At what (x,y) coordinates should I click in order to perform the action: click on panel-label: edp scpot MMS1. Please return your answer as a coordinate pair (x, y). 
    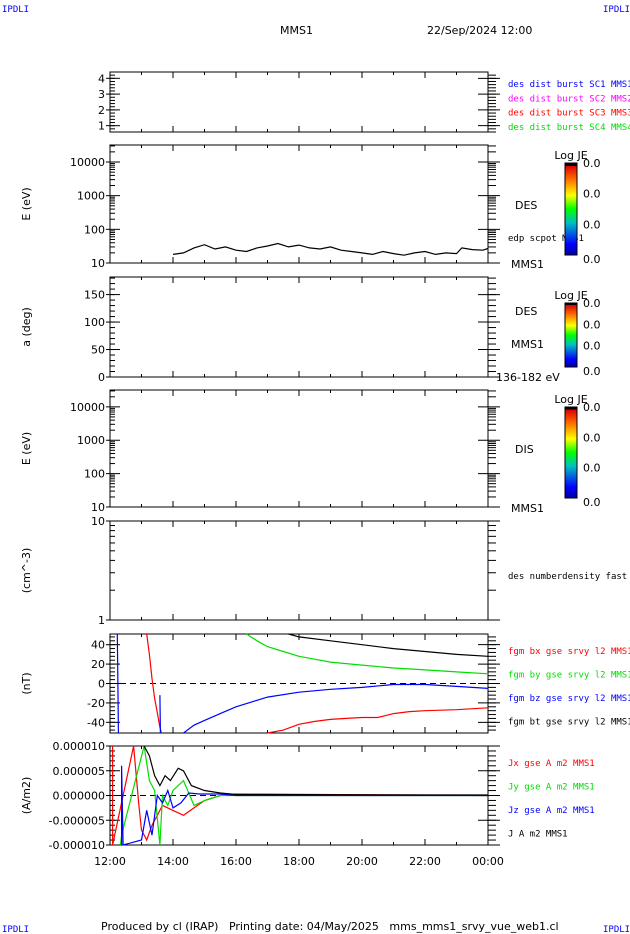
    Looking at the image, I should click on (546, 239).